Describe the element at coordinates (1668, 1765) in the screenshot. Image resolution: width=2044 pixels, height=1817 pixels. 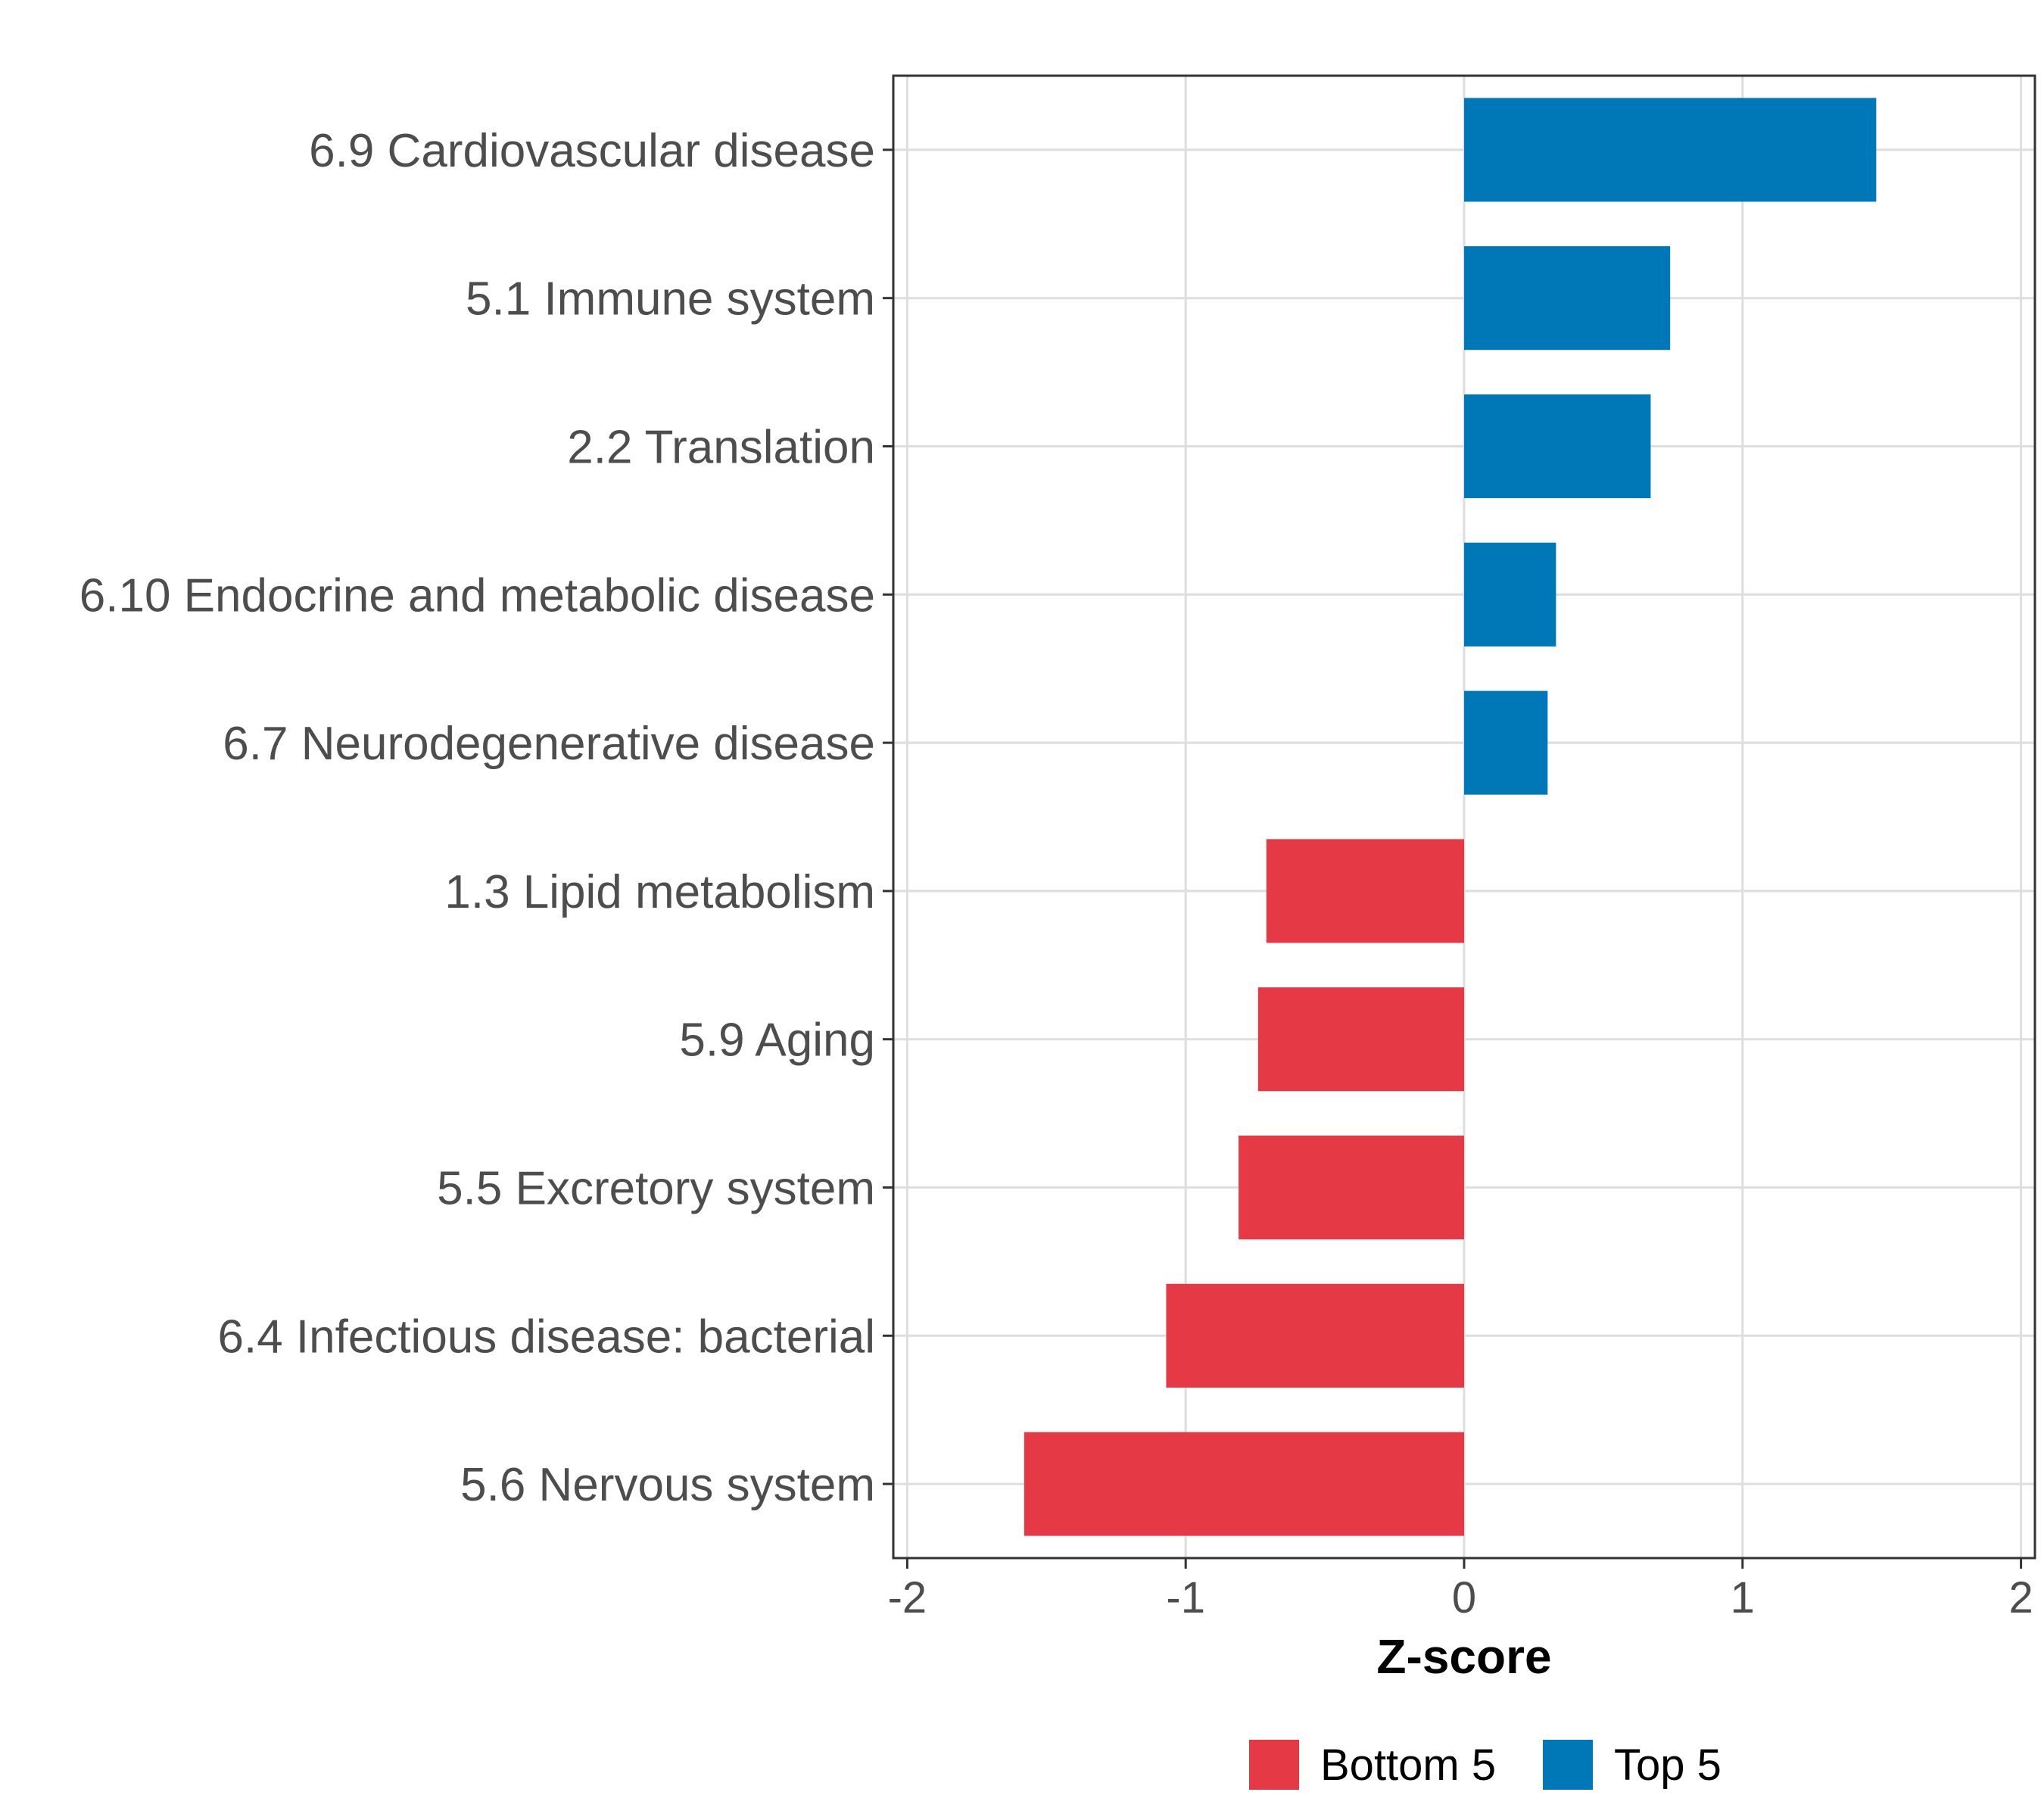
I see `legend-label: Top 5` at that location.